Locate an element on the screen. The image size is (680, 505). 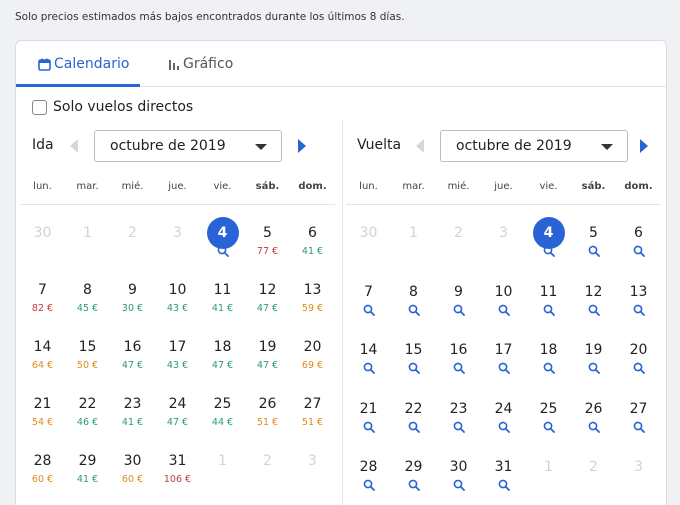
day-cell: 12 47 € is located at coordinates (267, 302).